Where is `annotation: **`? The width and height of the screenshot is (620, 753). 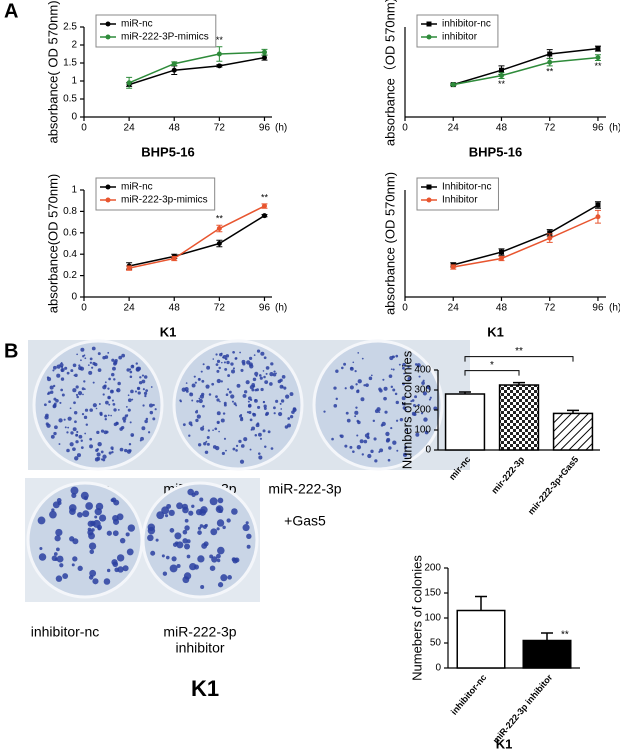
annotation: ** is located at coordinates (502, 84).